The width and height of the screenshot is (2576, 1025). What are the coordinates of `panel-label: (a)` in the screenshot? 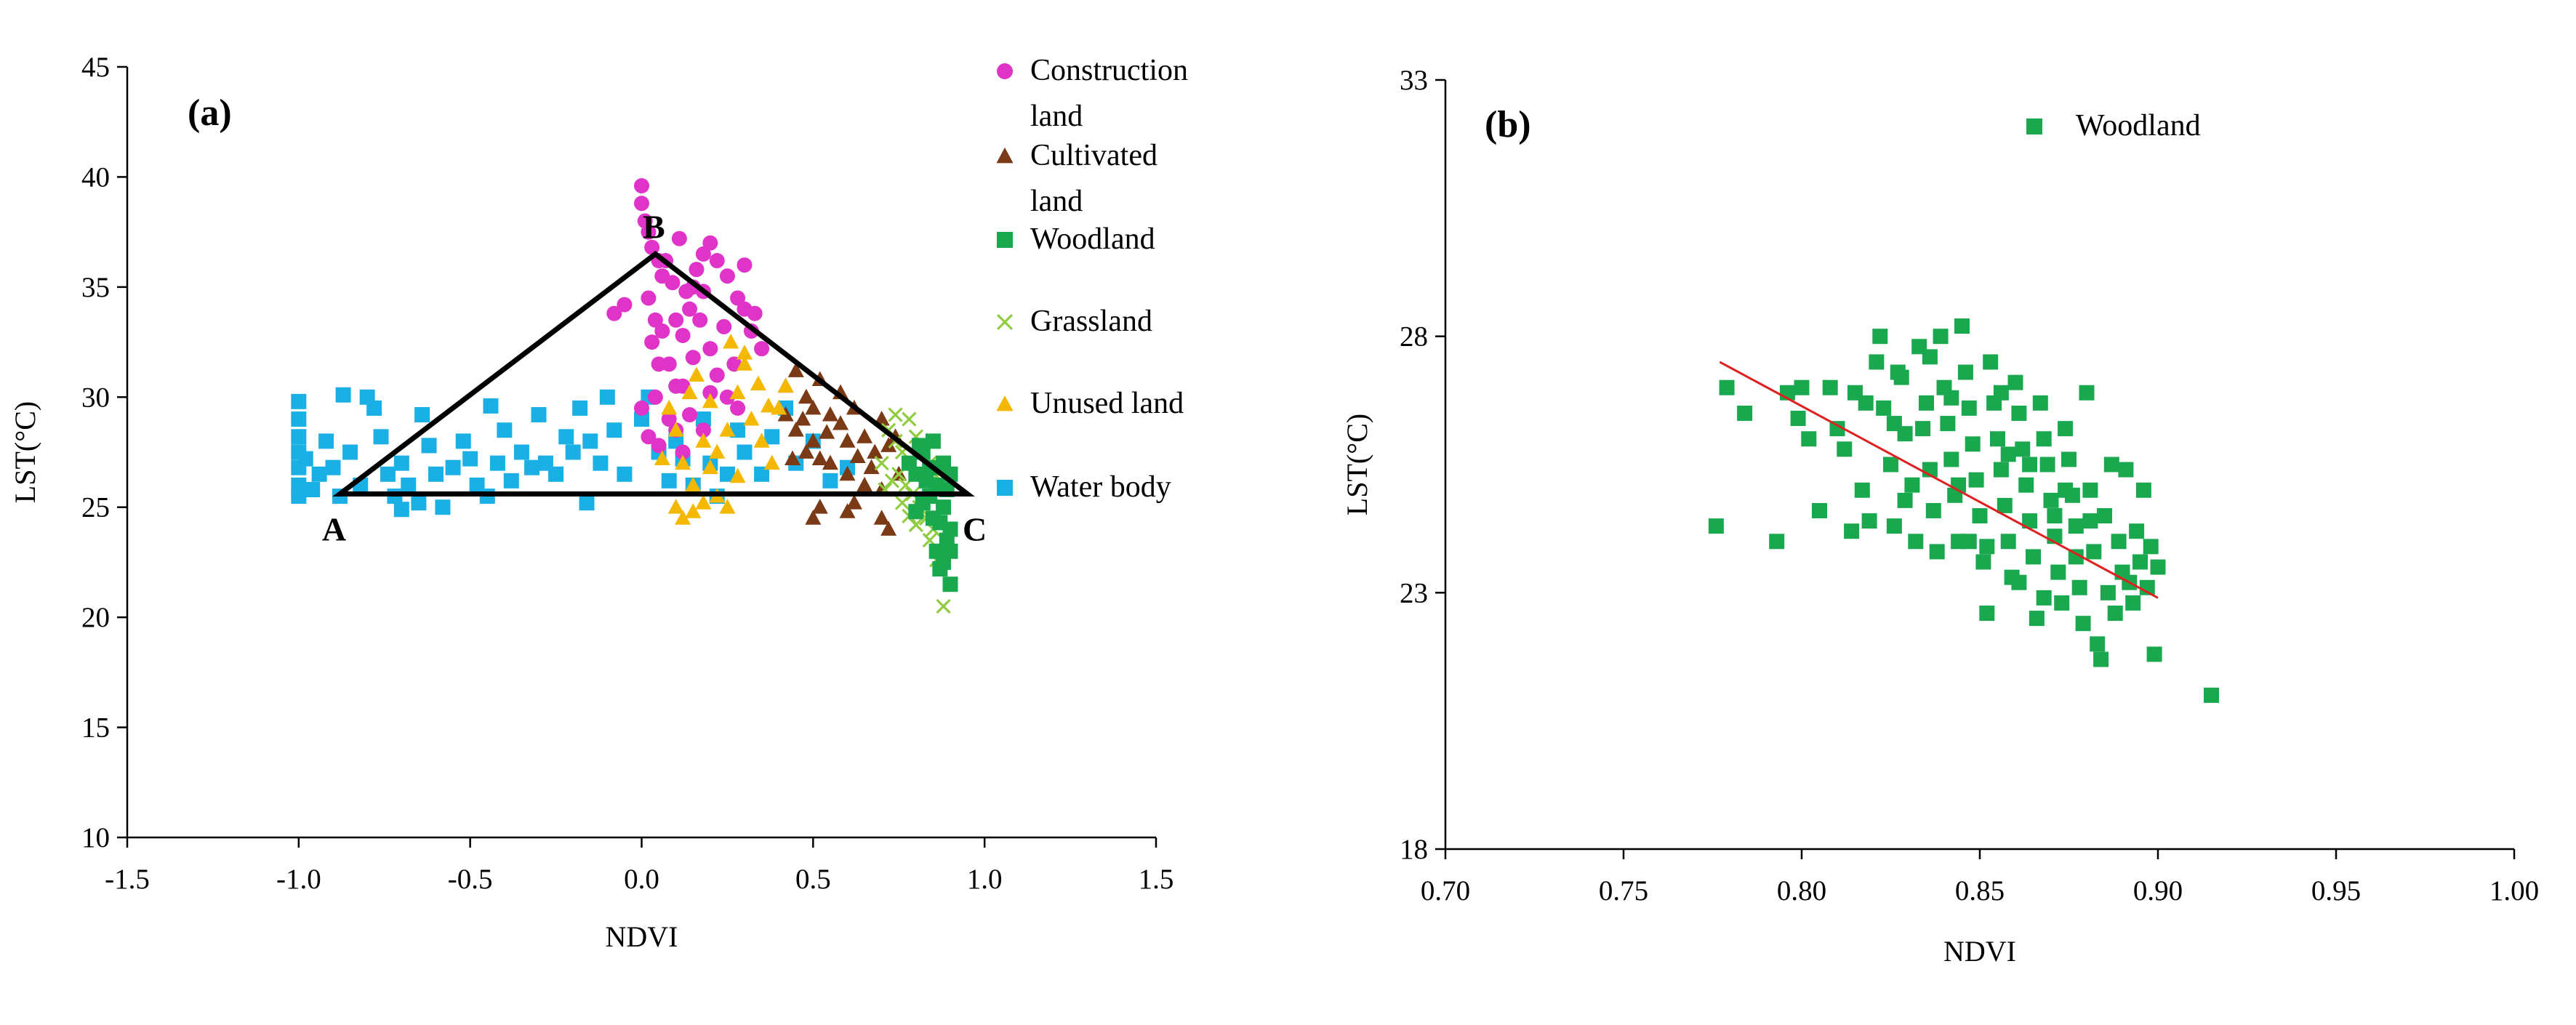 It's located at (210, 113).